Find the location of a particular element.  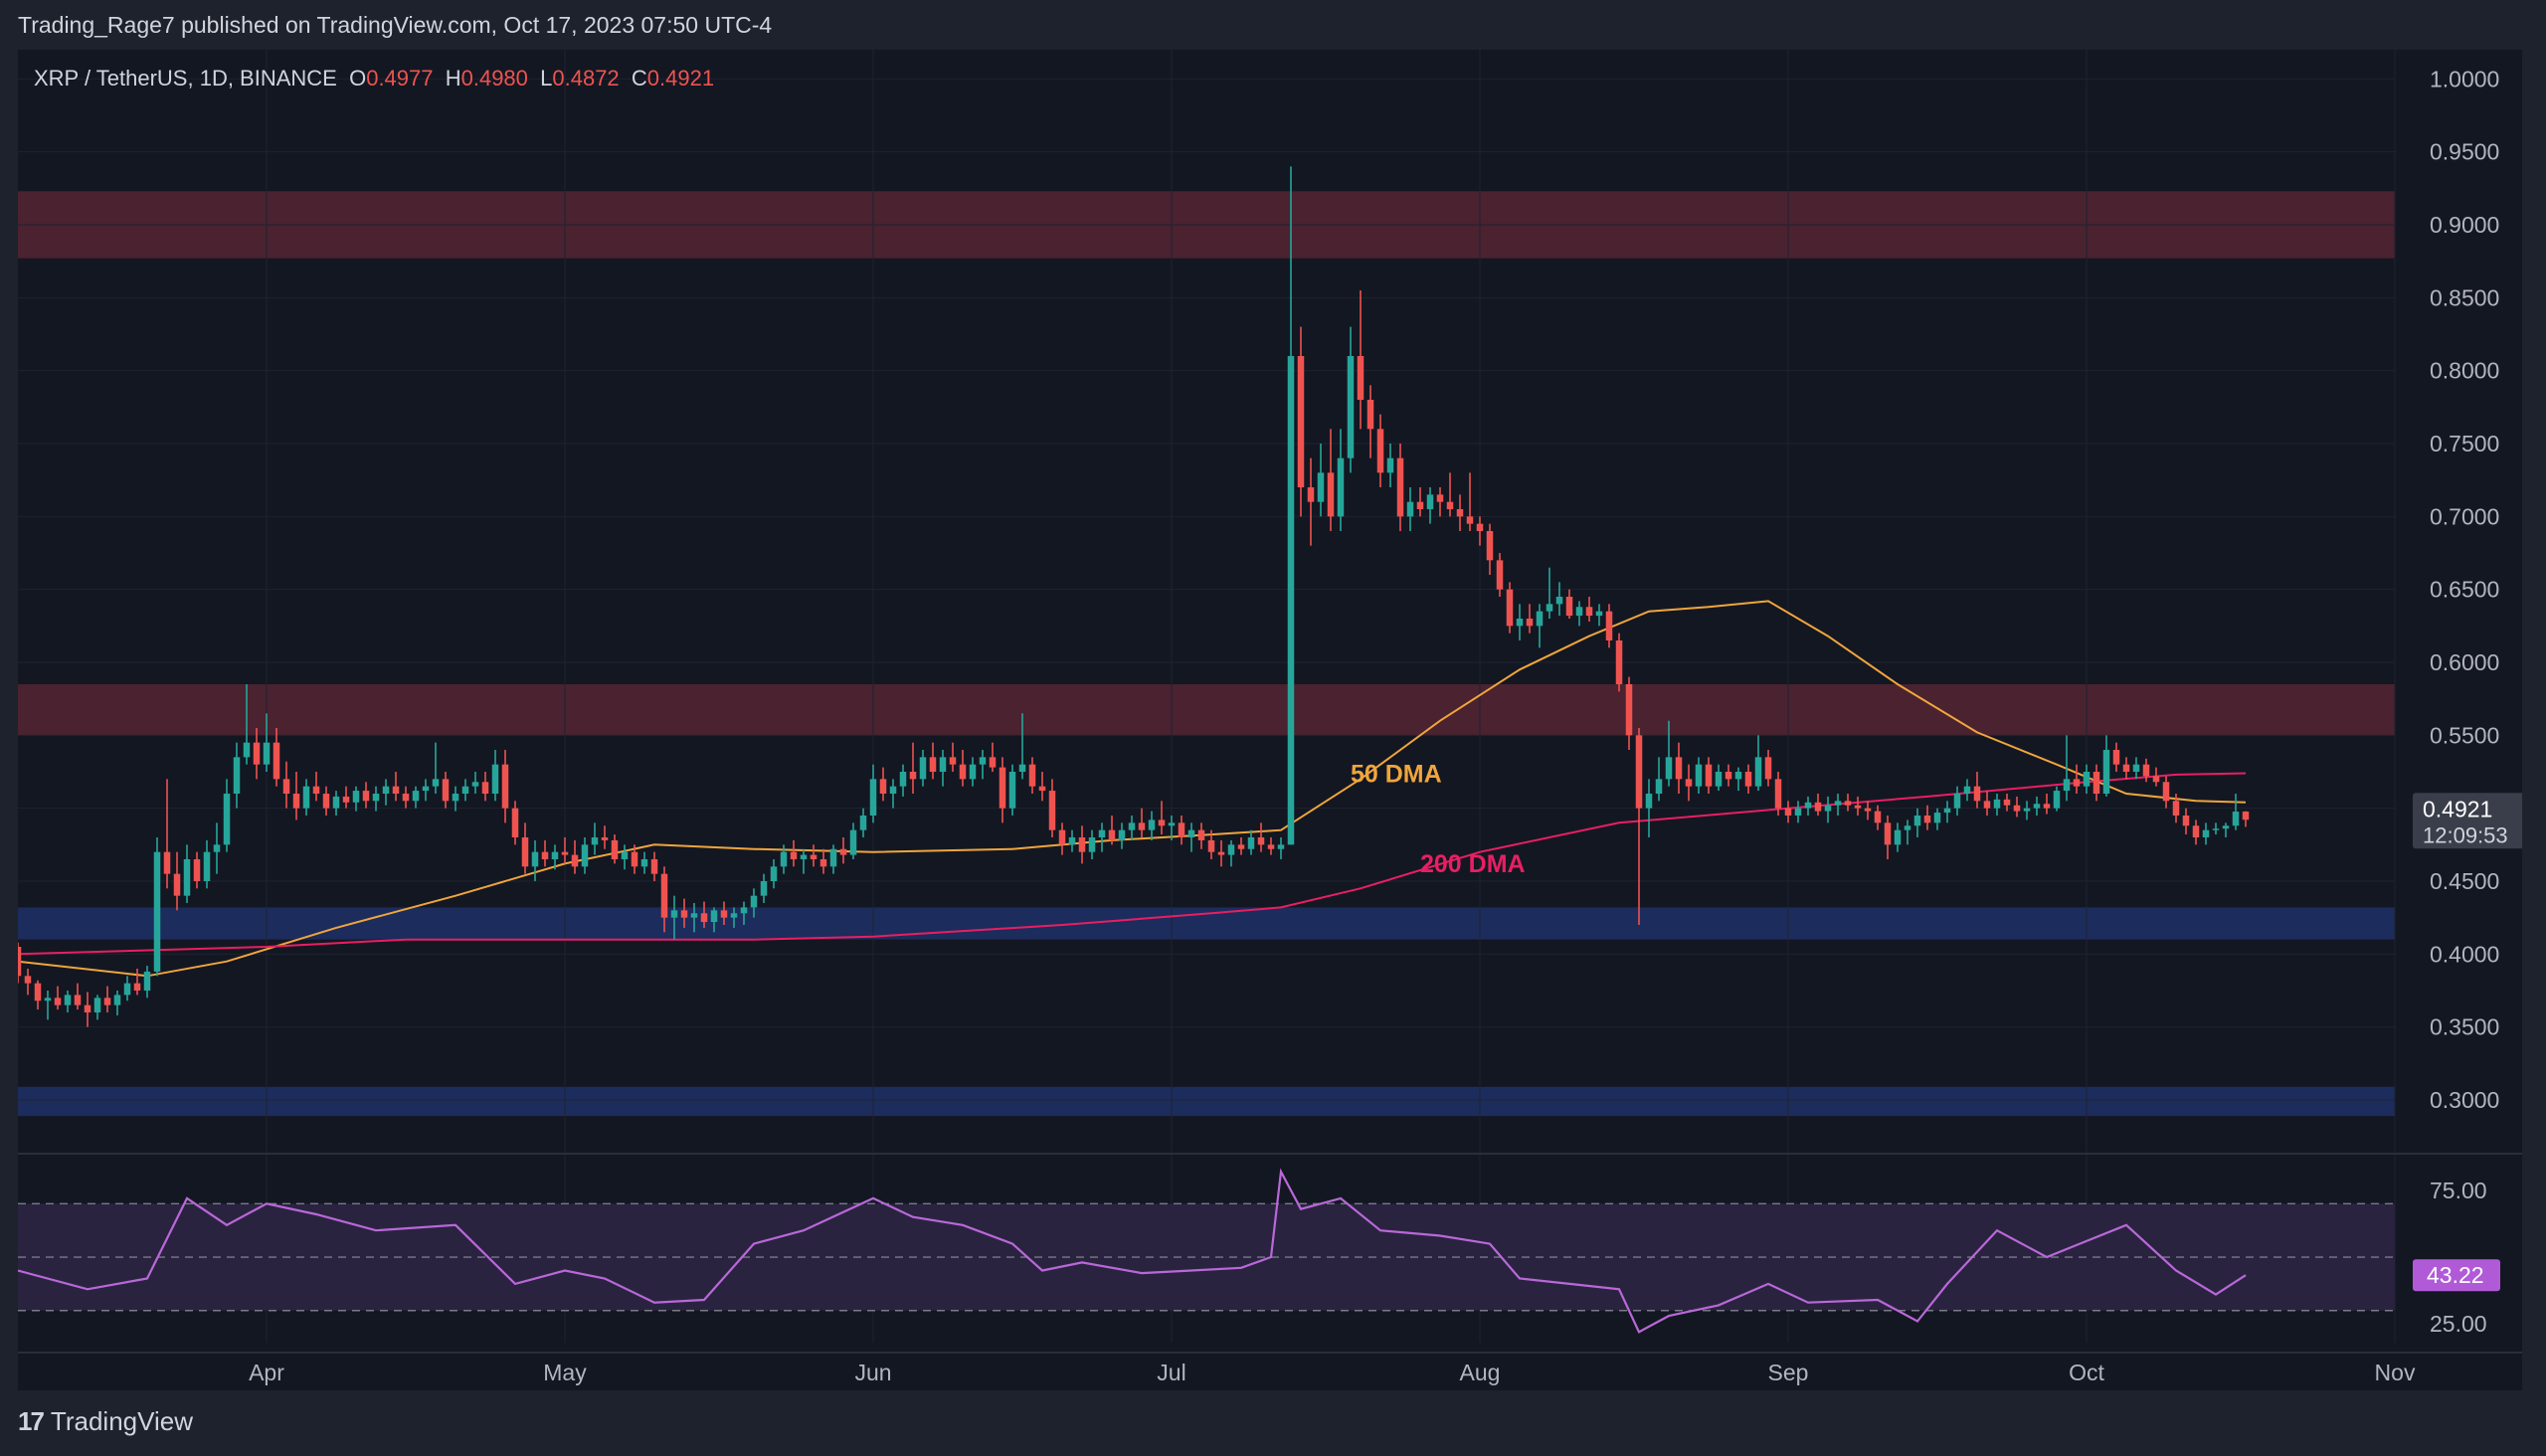

annotations-layer: 50 DMA 200 DMA is located at coordinates (1438, 819).